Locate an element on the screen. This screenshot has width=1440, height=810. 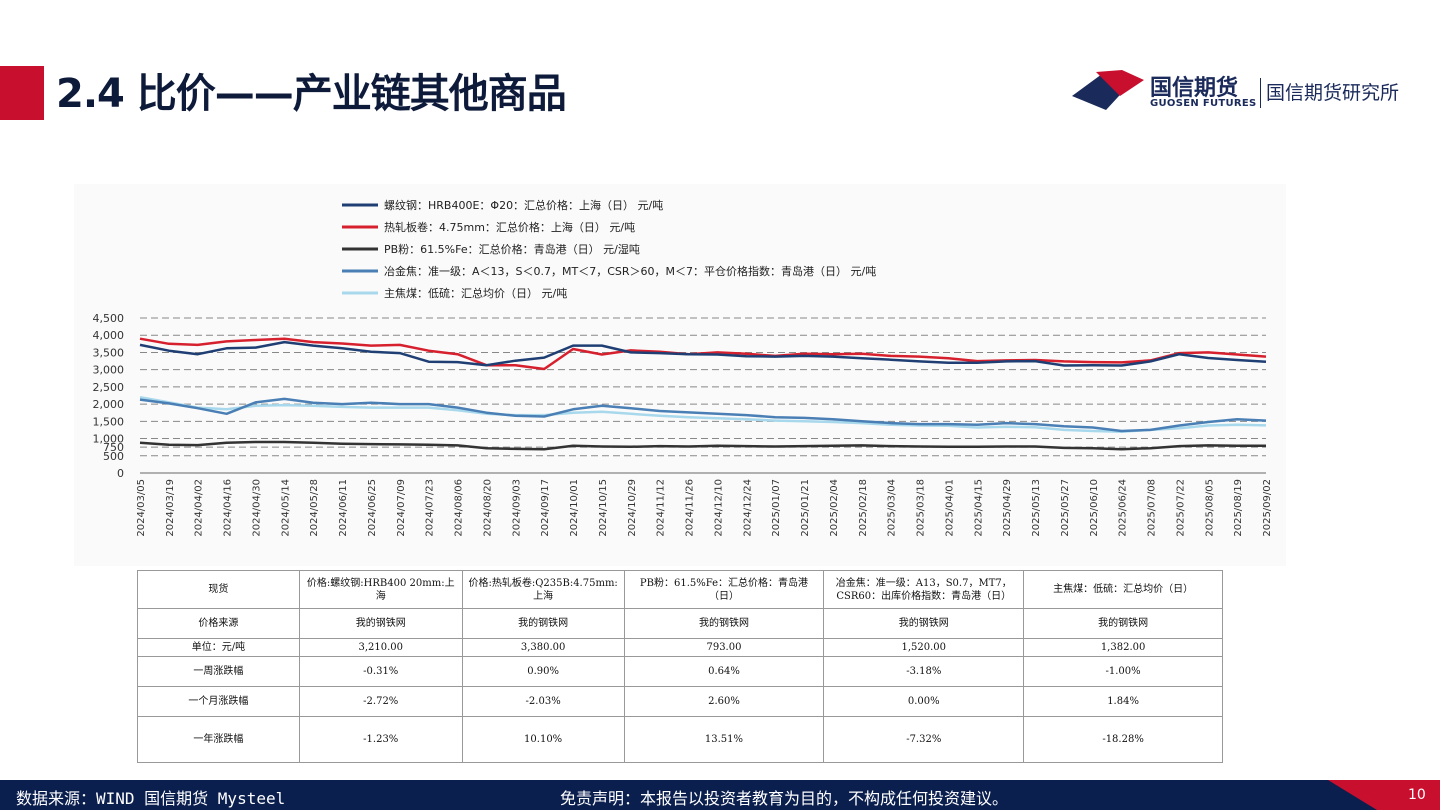
table-row-label: 现货 is located at coordinates (218, 589).